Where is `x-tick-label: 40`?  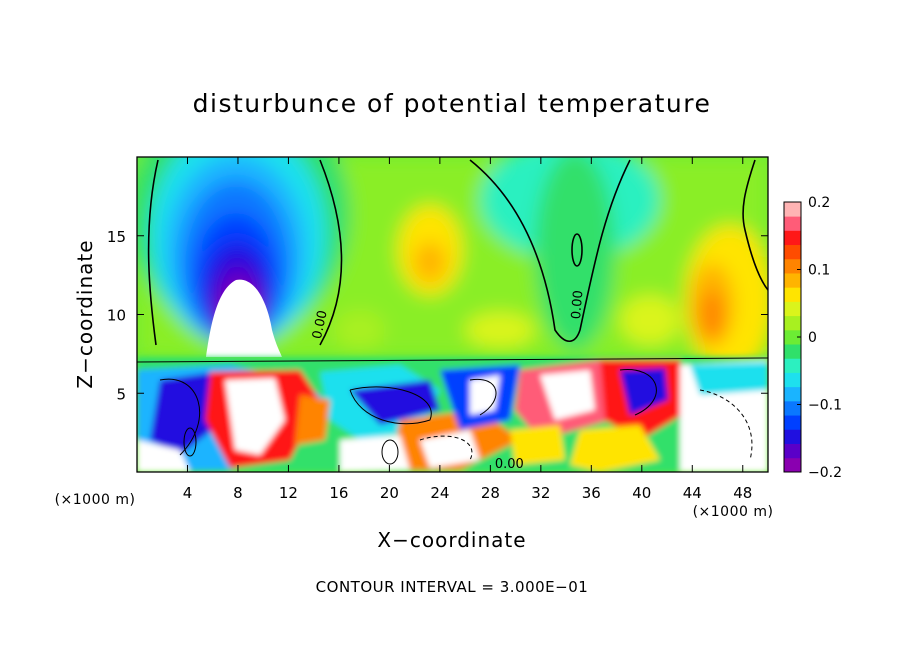 x-tick-label: 40 is located at coordinates (641, 493).